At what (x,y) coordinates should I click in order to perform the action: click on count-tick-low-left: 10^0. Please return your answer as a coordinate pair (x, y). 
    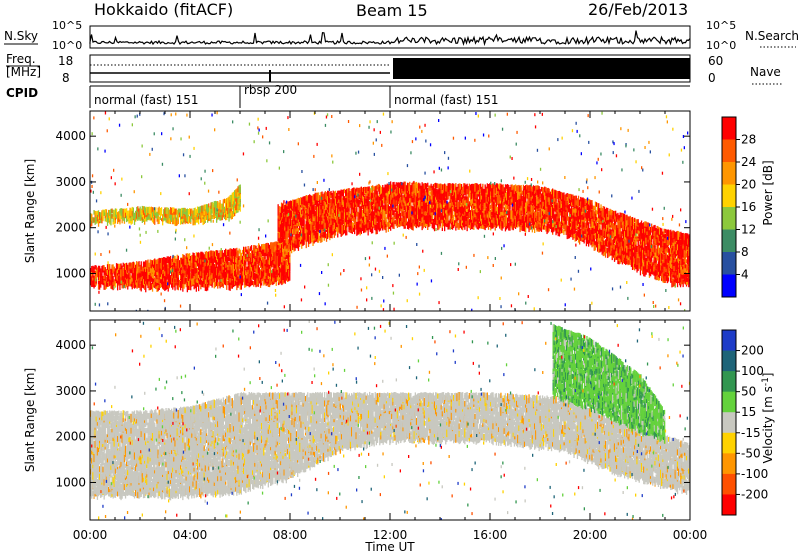
    Looking at the image, I should click on (67, 45).